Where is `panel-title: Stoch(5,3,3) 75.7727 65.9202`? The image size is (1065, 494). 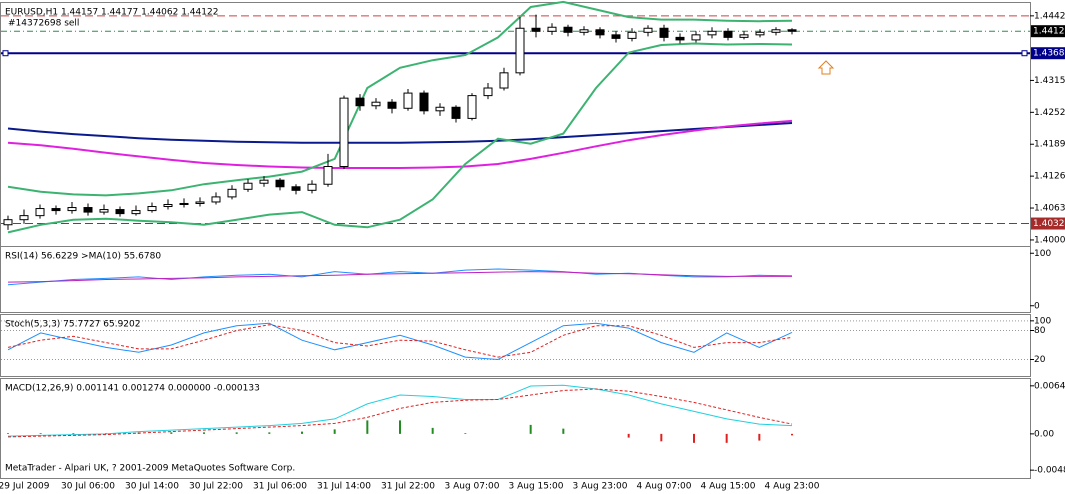 panel-title: Stoch(5,3,3) 75.7727 65.9202 is located at coordinates (72, 325).